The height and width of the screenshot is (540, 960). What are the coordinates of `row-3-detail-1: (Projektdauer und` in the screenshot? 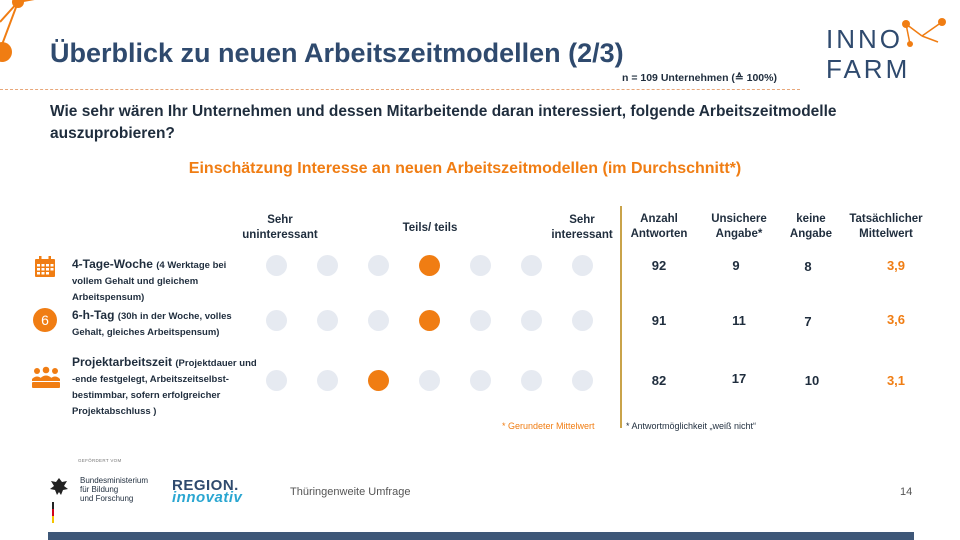 It's located at (216, 363).